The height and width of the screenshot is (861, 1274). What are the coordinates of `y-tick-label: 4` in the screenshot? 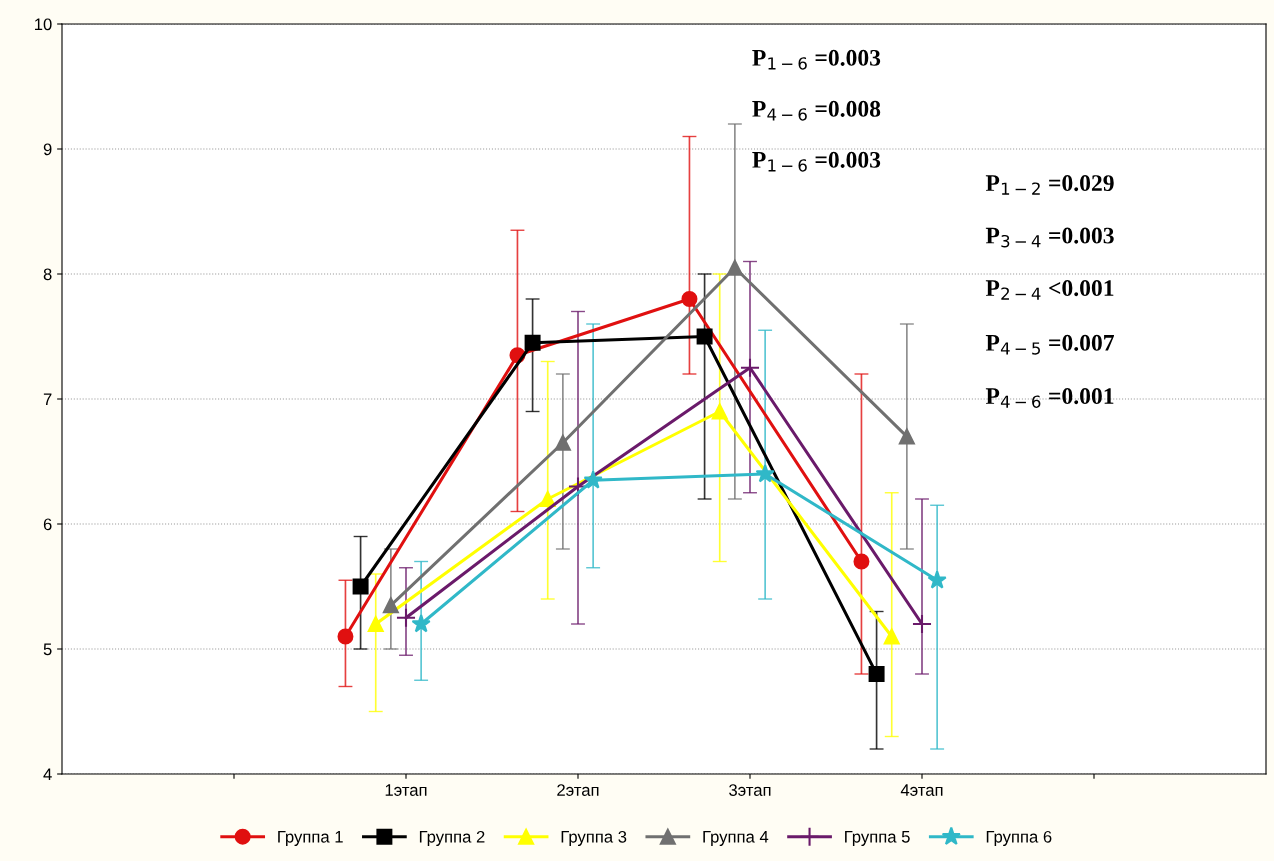 It's located at (47, 774).